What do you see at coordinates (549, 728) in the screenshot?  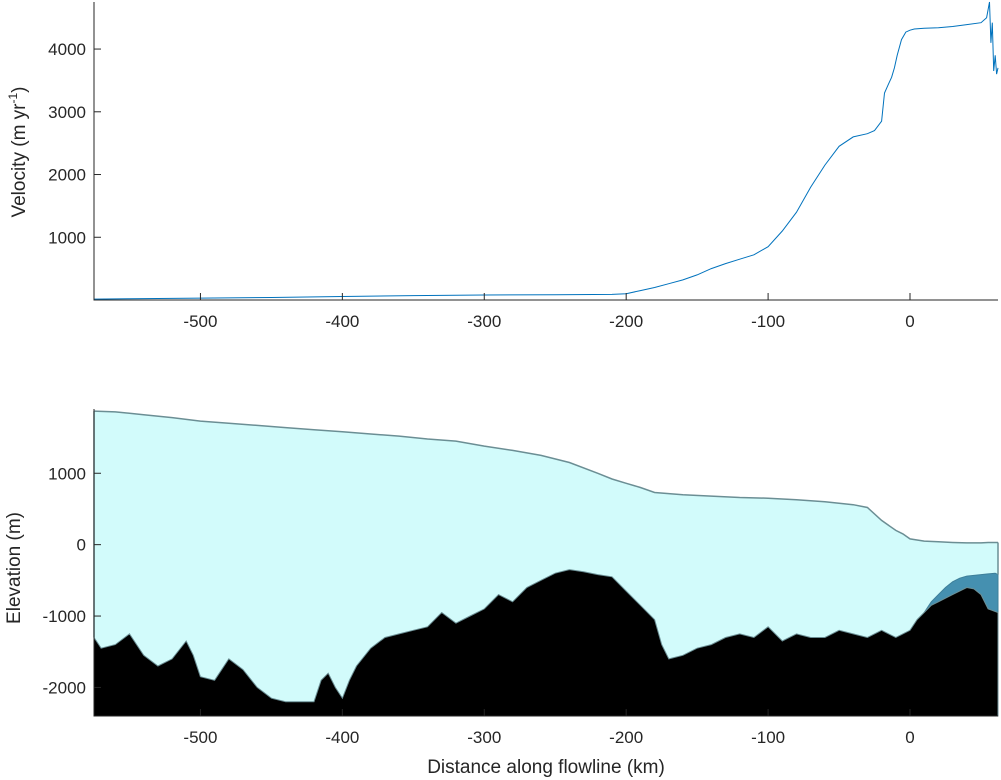 I see `elevation-x-ticks: -500 -400 -300 -200 -100 0` at bounding box center [549, 728].